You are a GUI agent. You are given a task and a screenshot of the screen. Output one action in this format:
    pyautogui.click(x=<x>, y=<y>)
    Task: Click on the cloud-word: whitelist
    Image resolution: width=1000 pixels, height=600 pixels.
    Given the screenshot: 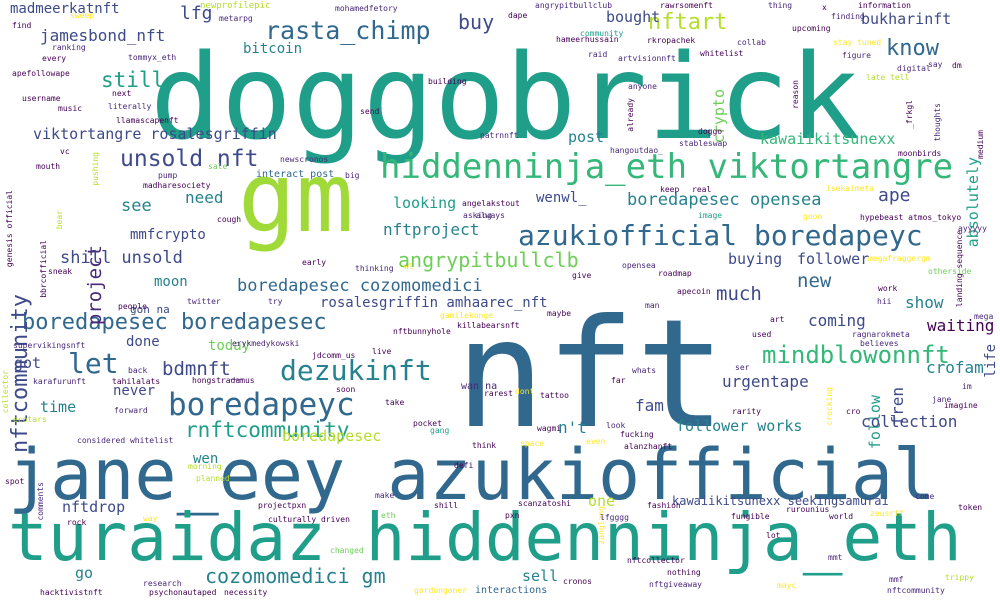 What is the action you would take?
    pyautogui.click(x=722, y=53)
    